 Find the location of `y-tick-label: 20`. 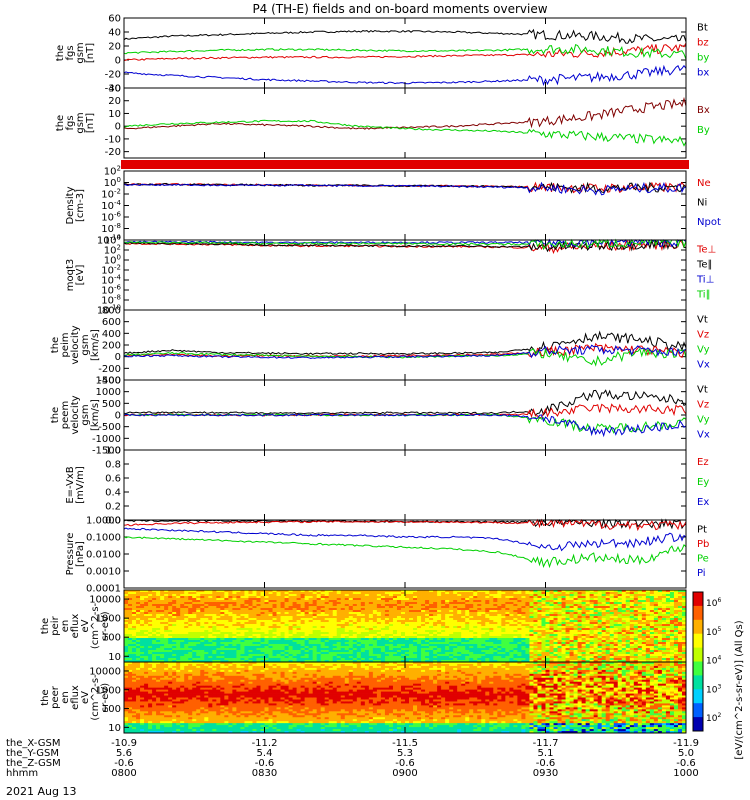

y-tick-label: 20 is located at coordinates (114, 47).